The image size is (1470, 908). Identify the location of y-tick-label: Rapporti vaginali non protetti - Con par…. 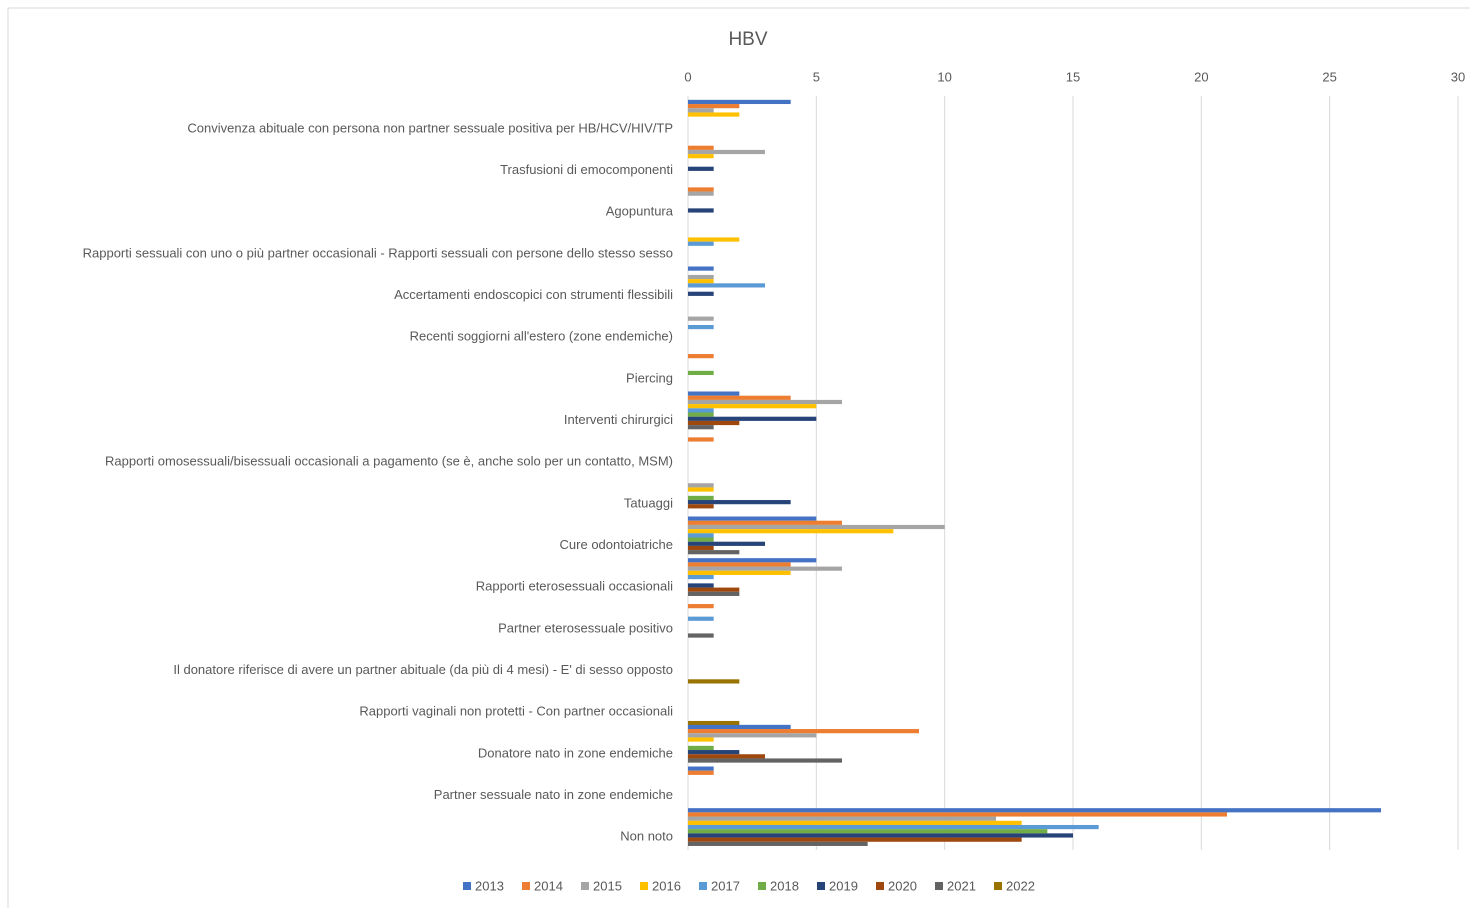
(516, 711).